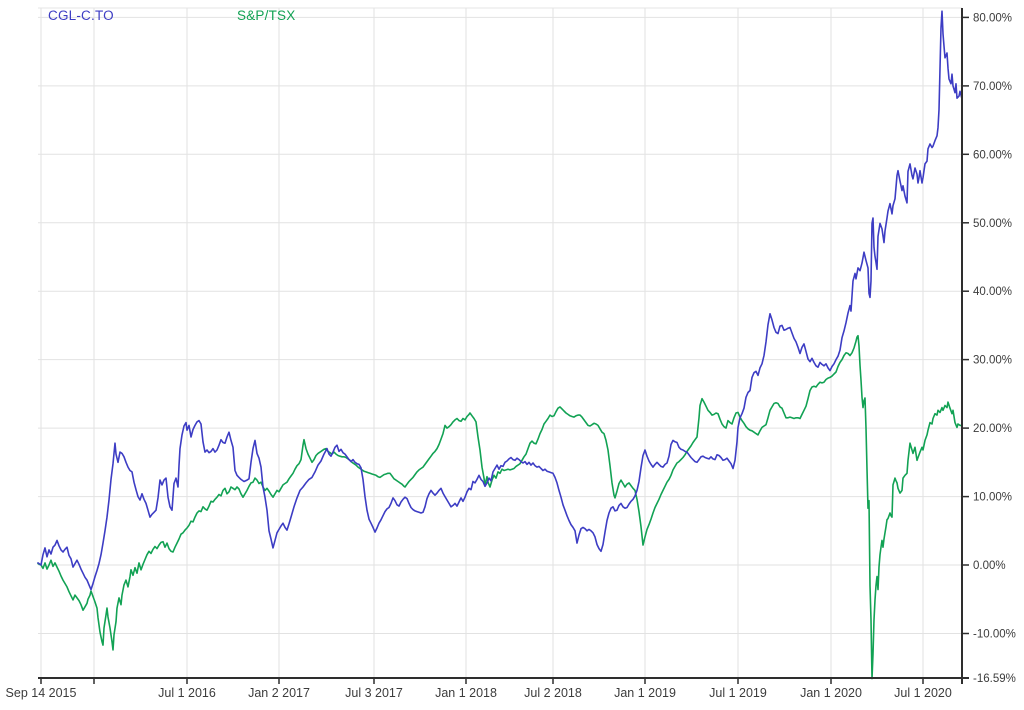 This screenshot has width=1024, height=710. What do you see at coordinates (992, 292) in the screenshot?
I see `svg-text: 40.00%` at bounding box center [992, 292].